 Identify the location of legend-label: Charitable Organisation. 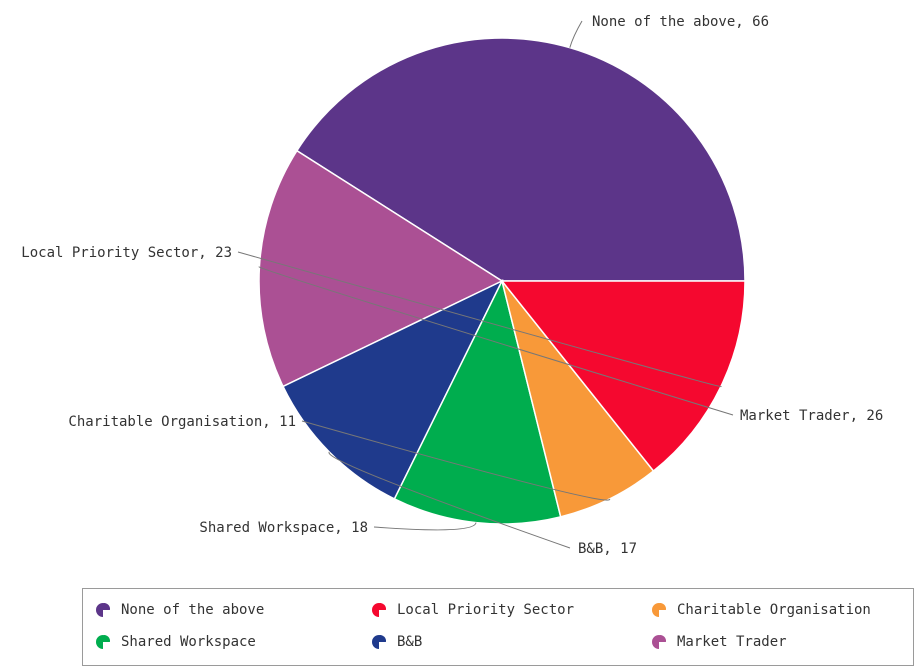
(774, 610).